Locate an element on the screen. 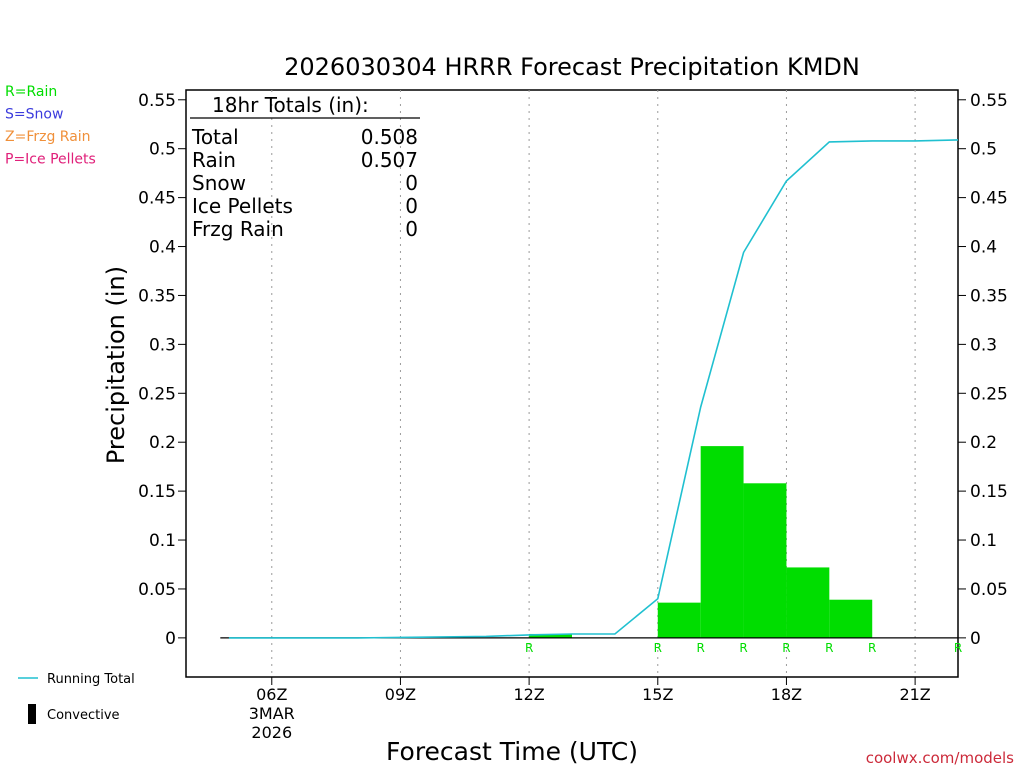 The image size is (1024, 768). type-marker-4: R is located at coordinates (786, 648).